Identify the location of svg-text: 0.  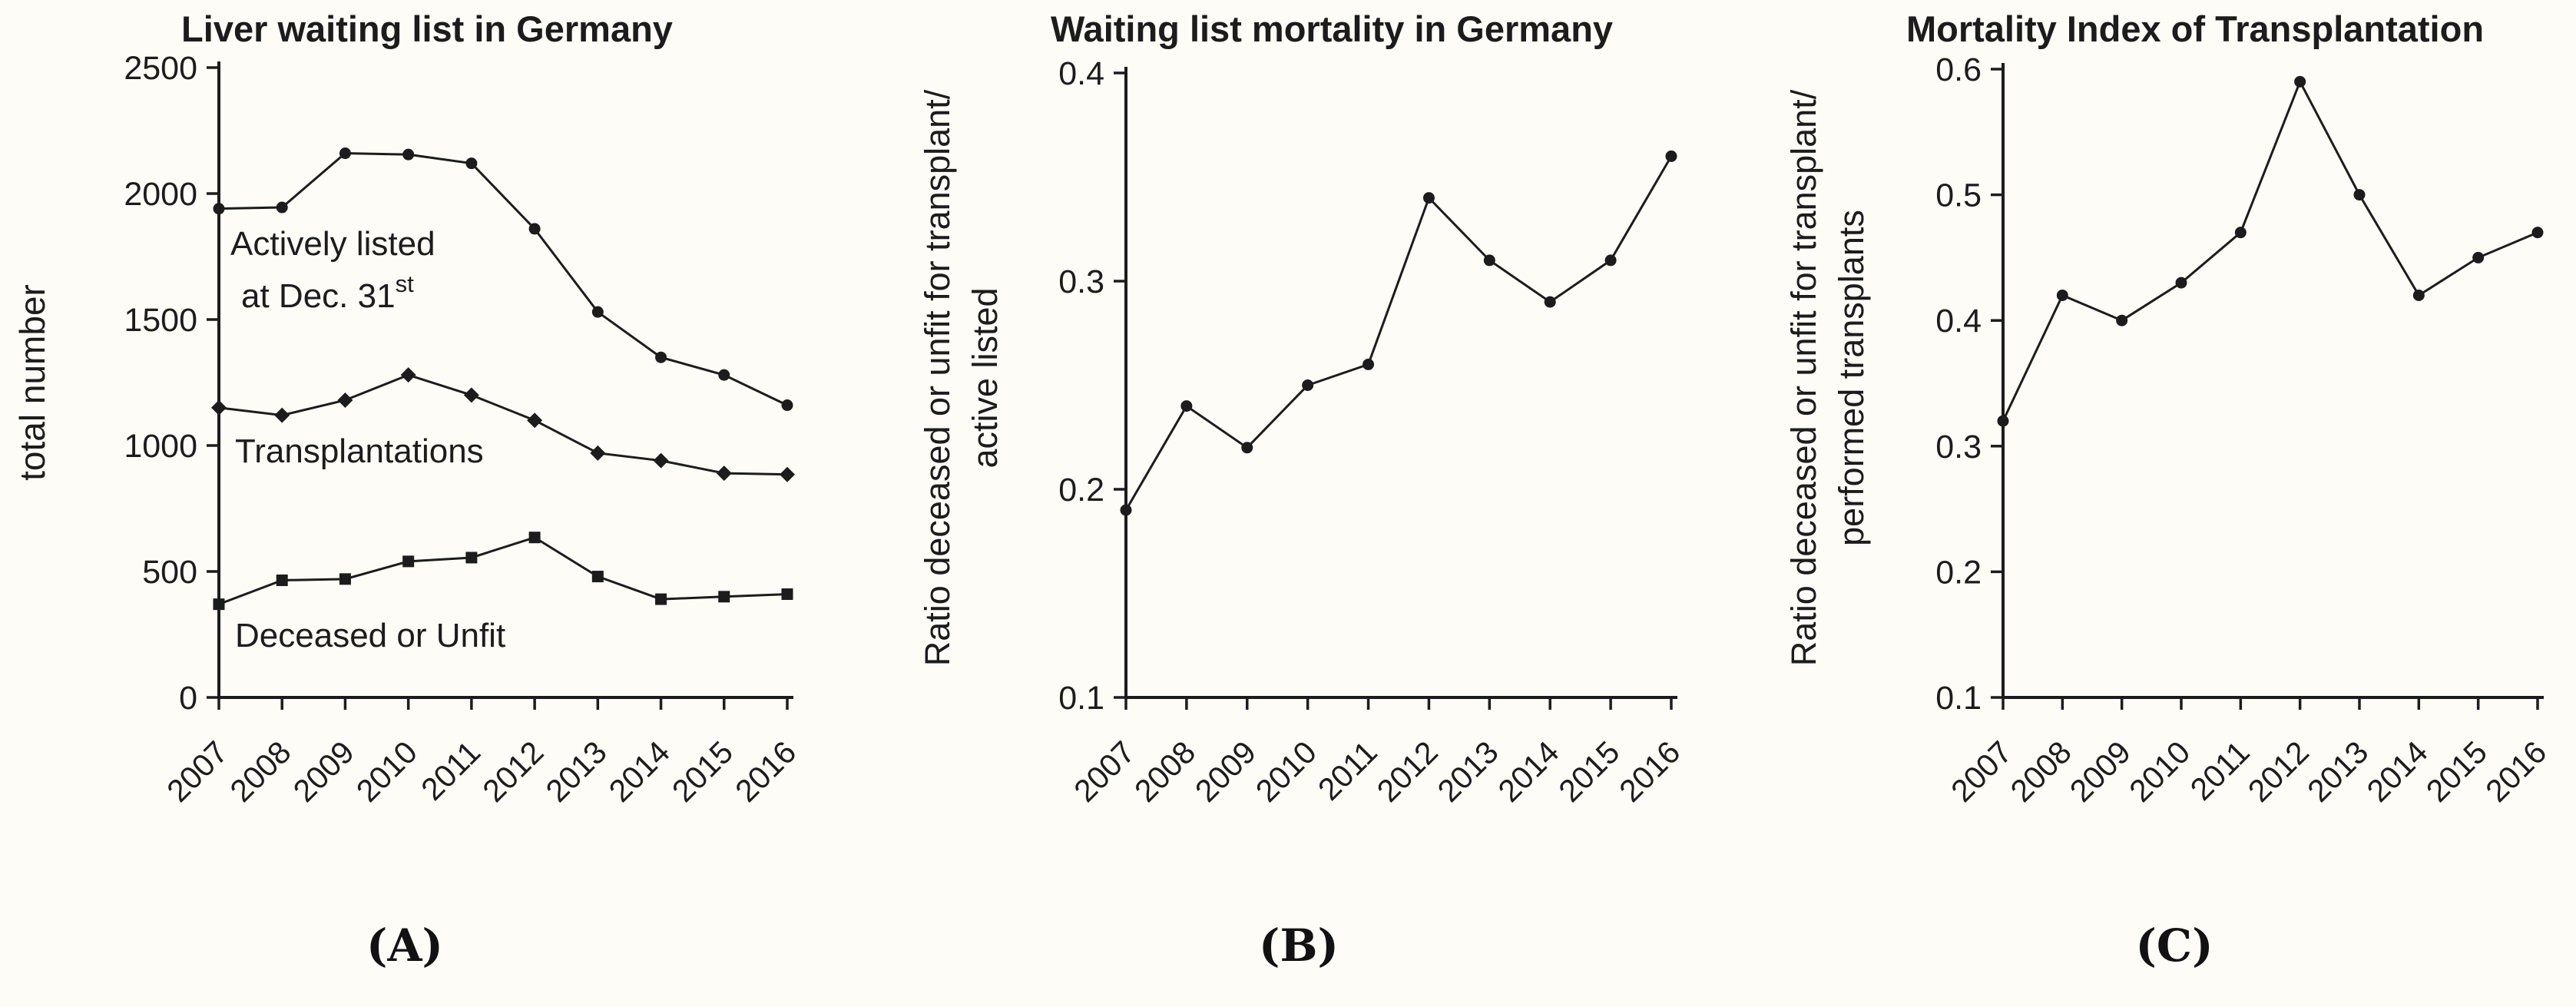
(188, 698).